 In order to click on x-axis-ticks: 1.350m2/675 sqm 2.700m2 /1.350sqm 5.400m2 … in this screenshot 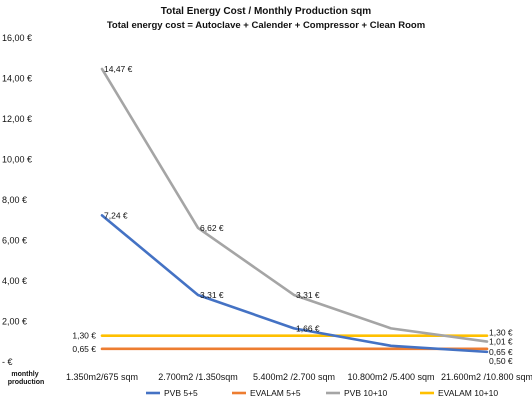, I will do `click(299, 377)`.